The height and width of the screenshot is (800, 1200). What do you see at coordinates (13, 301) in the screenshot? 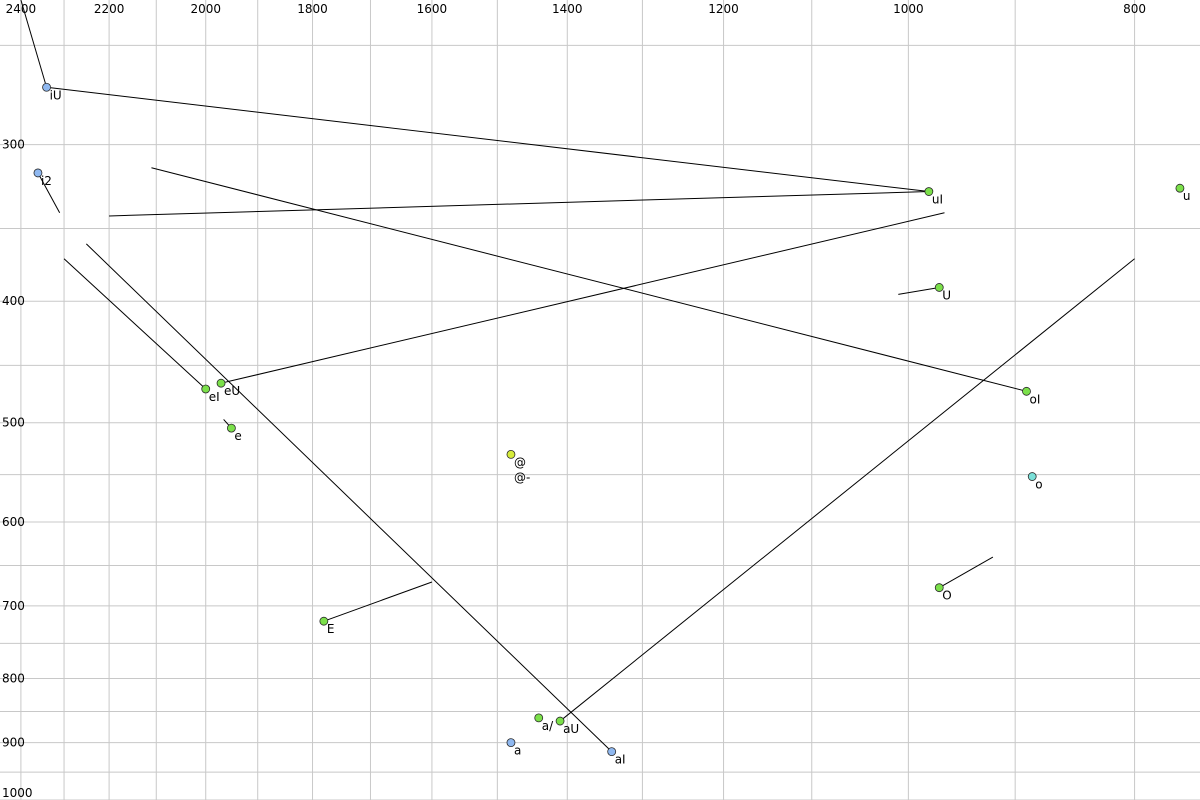
I see `y-tick-label: 400` at bounding box center [13, 301].